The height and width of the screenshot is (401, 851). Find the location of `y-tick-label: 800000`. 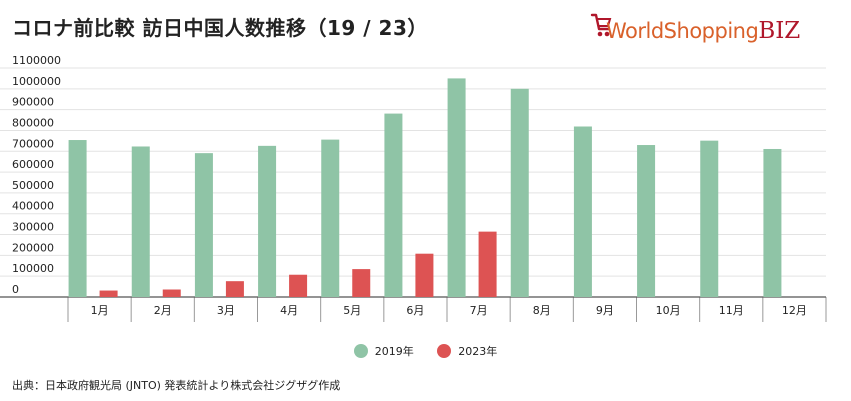

y-tick-label: 800000 is located at coordinates (33, 122).